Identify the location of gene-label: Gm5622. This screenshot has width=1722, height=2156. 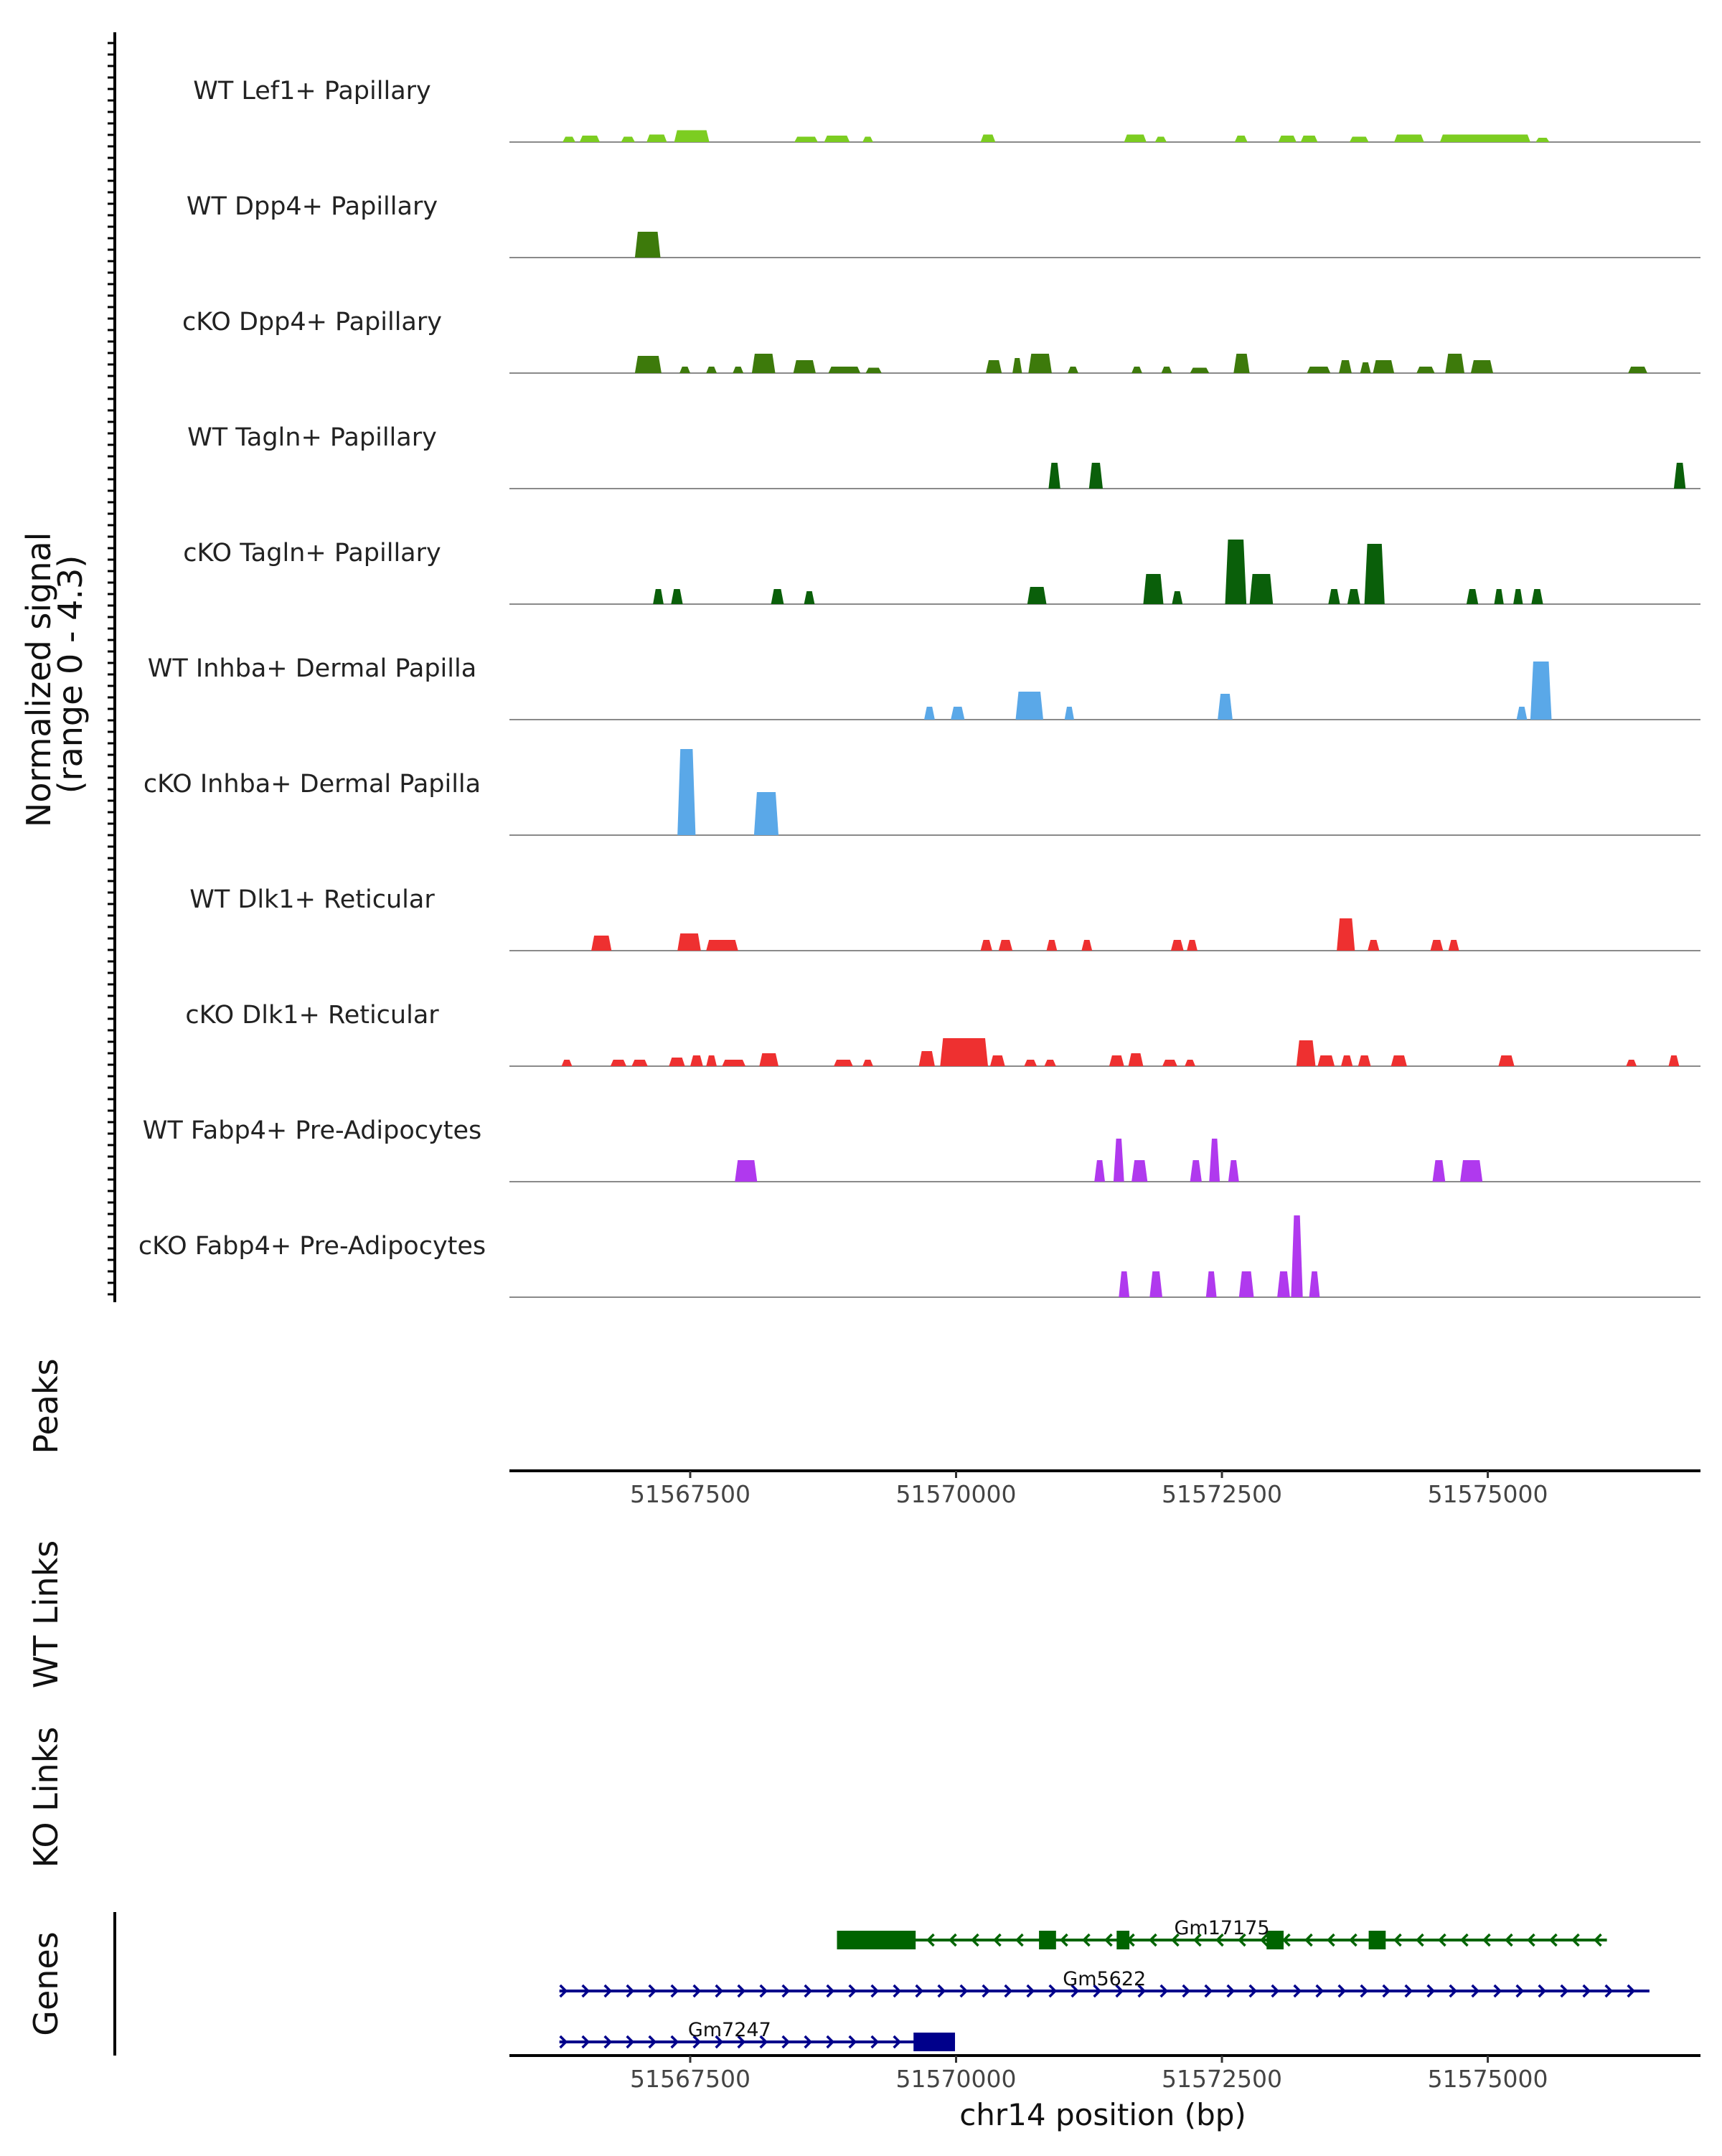
(1105, 1979).